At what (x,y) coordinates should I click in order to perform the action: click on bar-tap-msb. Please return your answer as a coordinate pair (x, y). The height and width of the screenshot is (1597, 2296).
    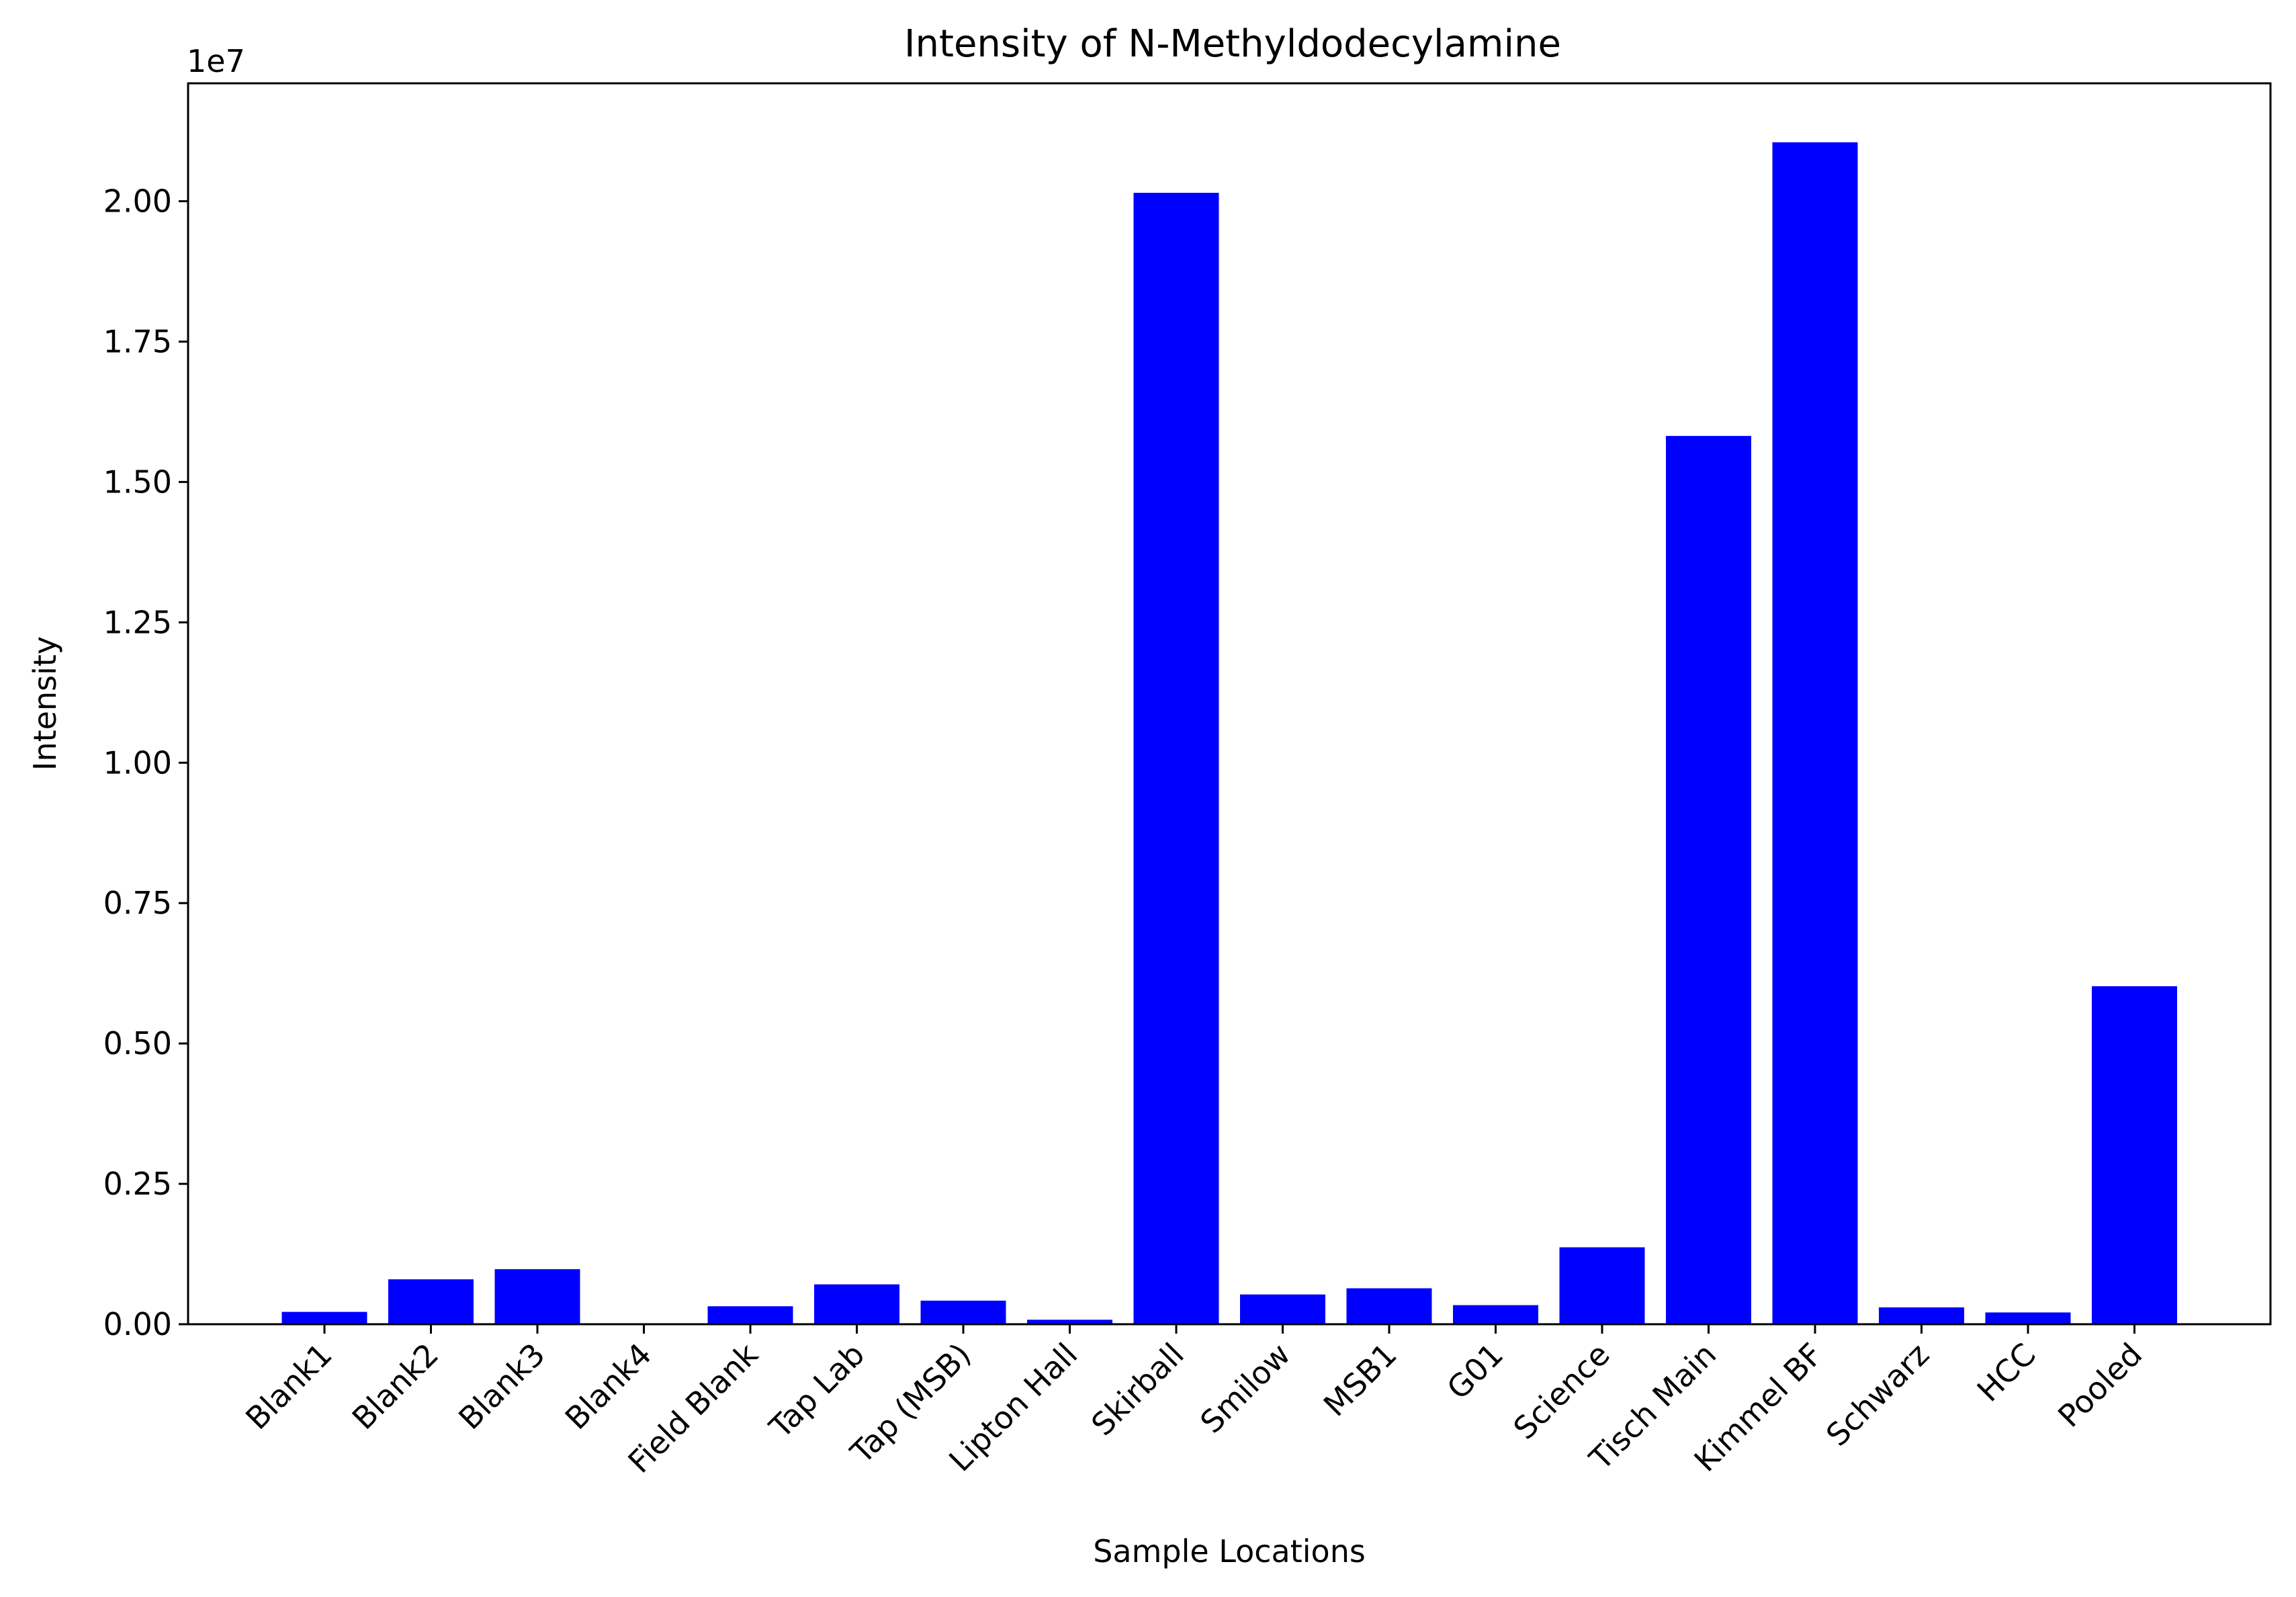
    Looking at the image, I should click on (963, 1312).